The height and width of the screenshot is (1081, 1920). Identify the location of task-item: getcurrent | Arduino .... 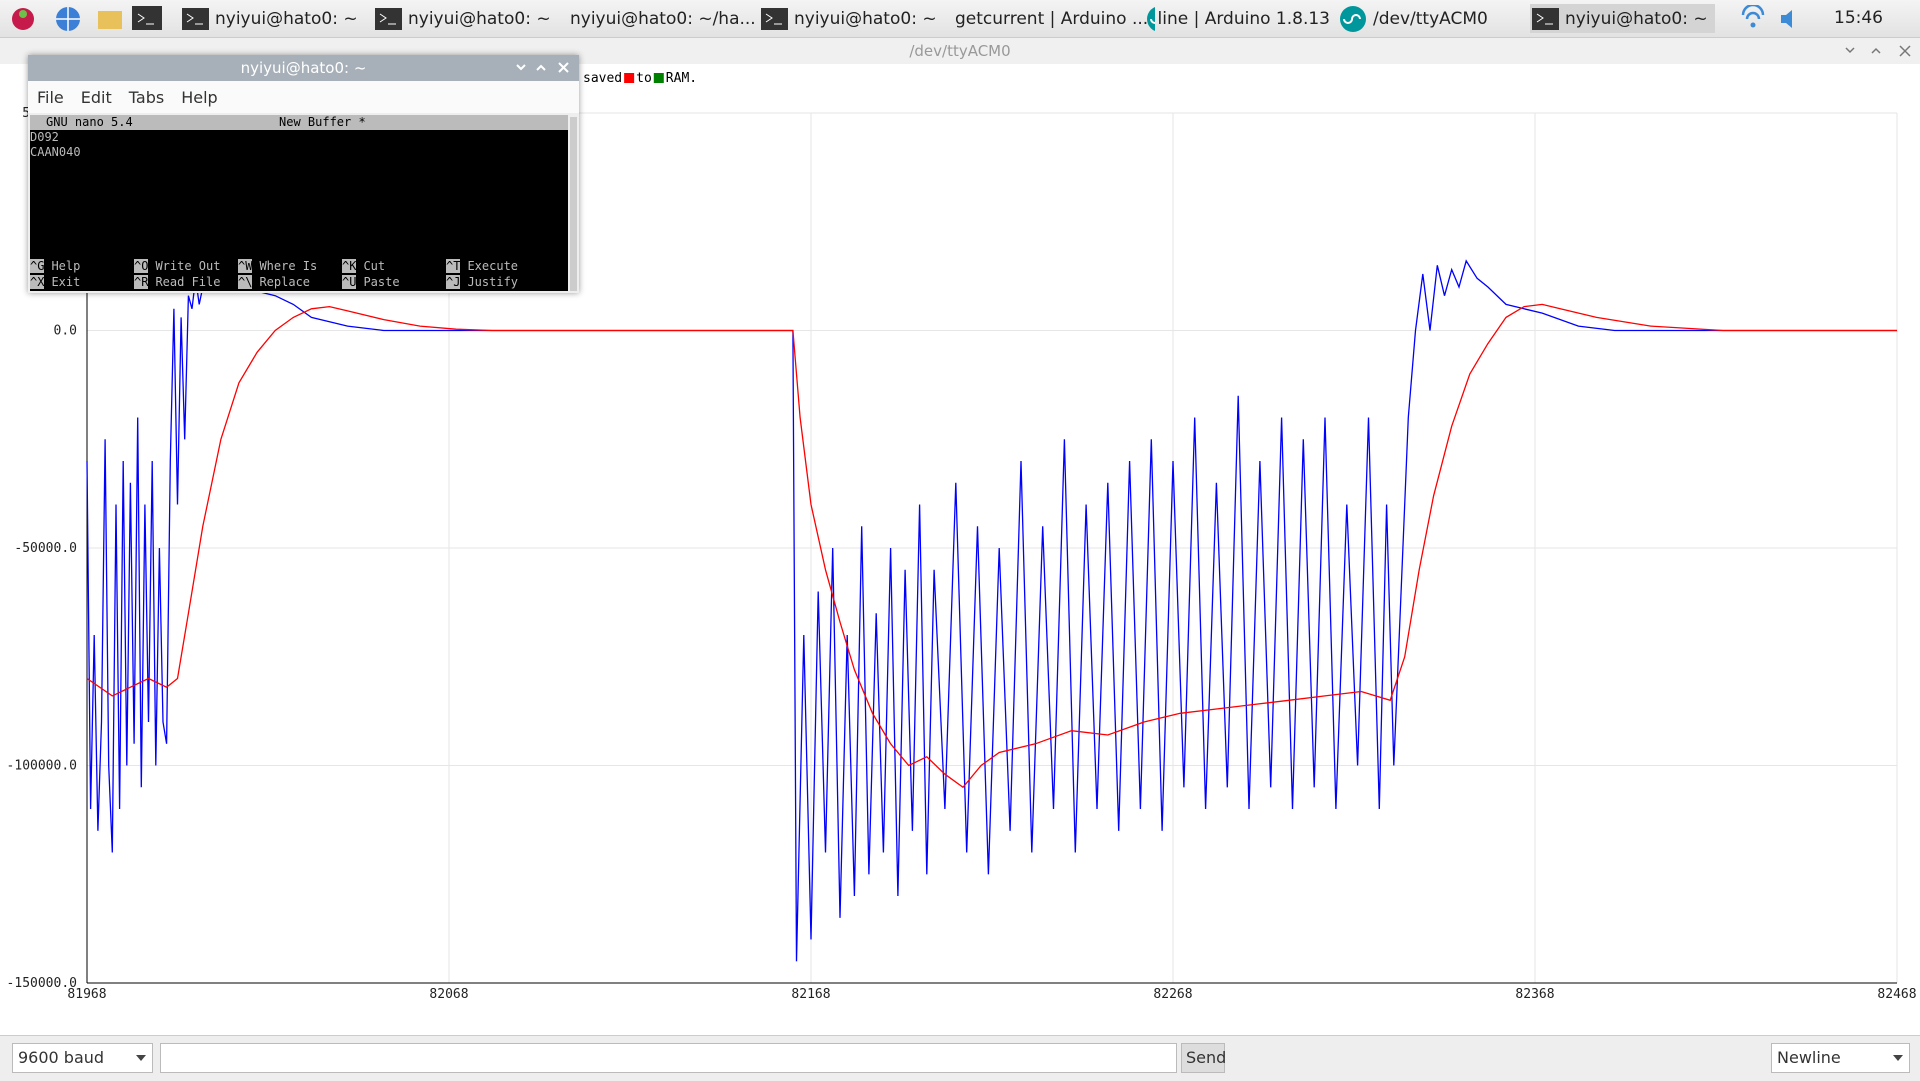
(1050, 18).